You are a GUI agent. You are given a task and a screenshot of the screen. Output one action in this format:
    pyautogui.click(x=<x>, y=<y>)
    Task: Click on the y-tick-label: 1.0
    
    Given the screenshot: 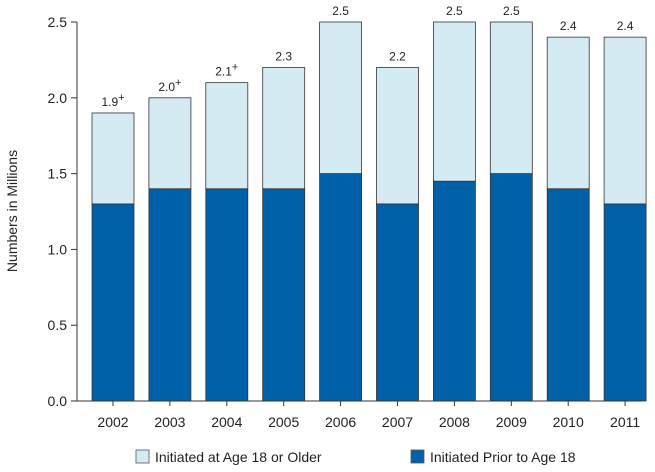 What is the action you would take?
    pyautogui.click(x=58, y=249)
    